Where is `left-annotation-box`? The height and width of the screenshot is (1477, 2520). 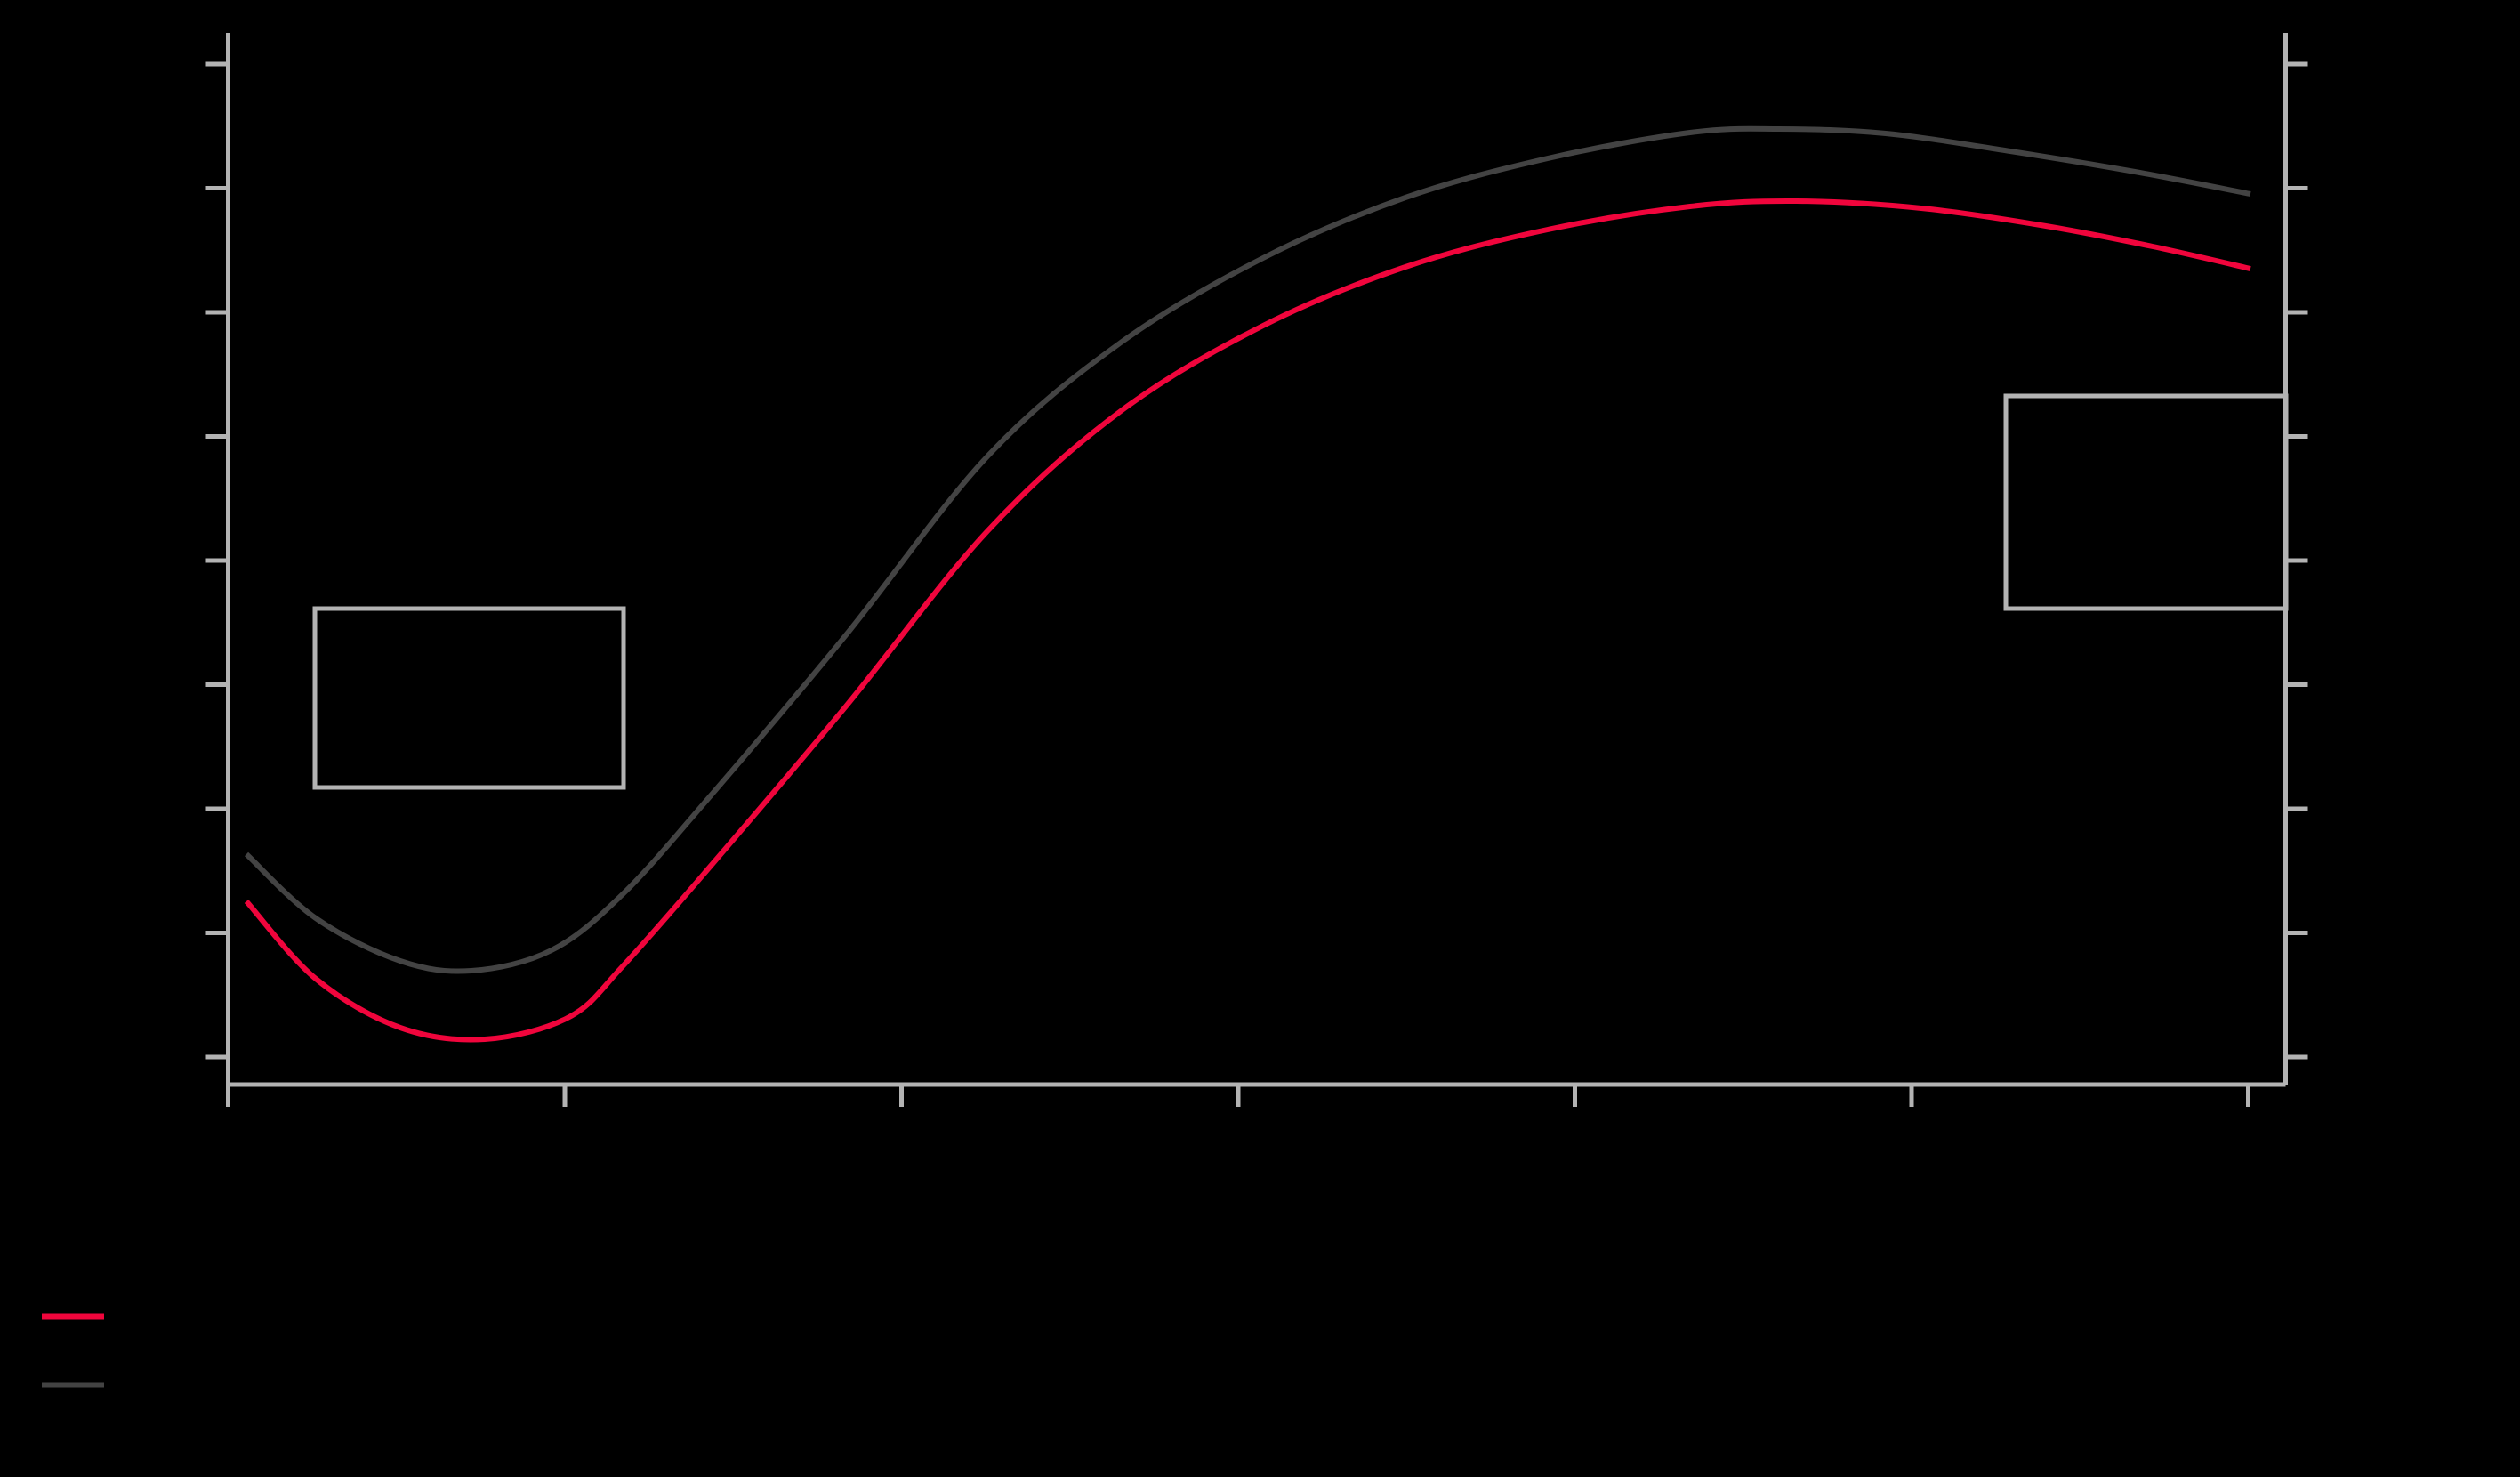
left-annotation-box is located at coordinates (469, 698).